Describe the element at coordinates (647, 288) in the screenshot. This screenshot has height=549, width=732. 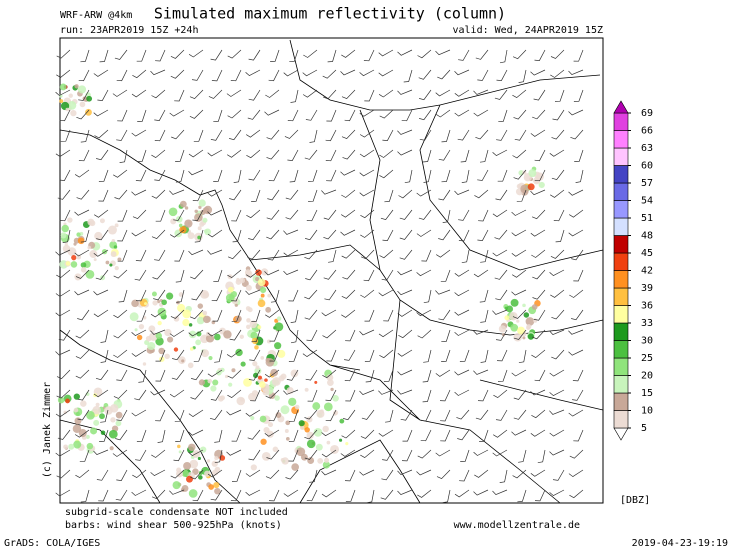
I see `colorbar-label: 39` at that location.